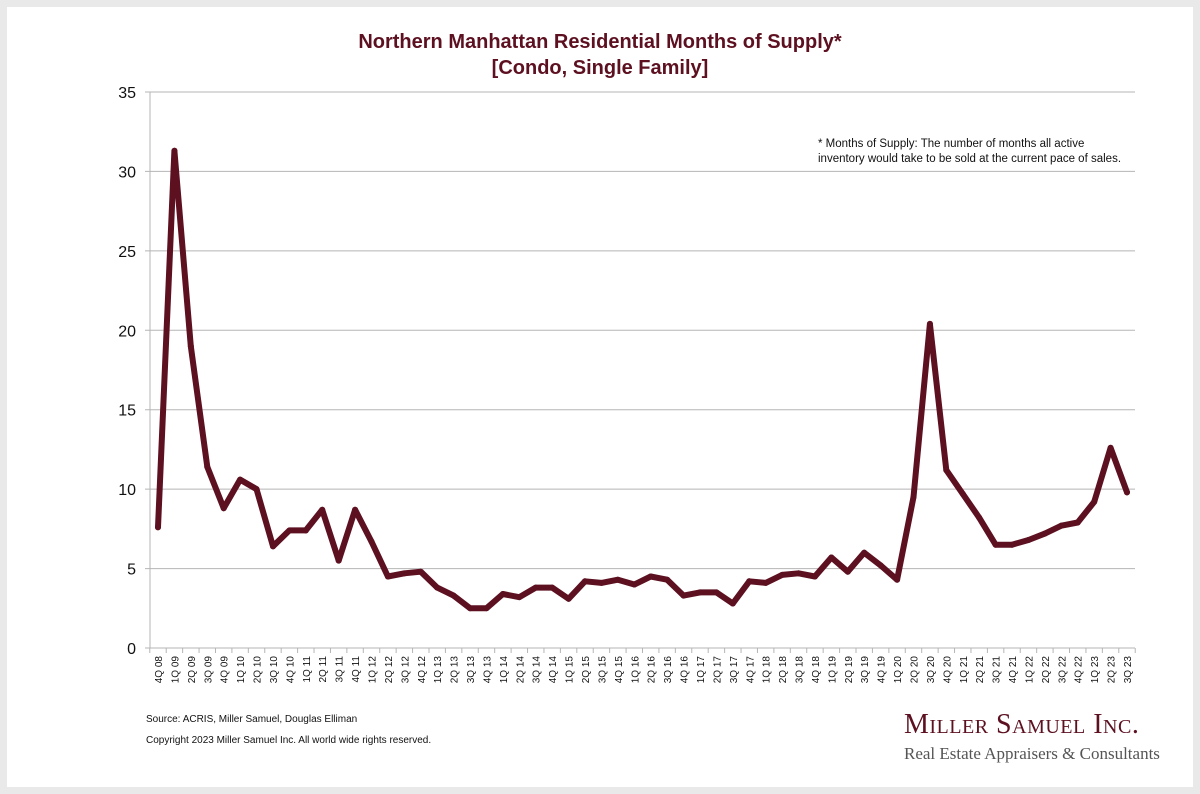 The width and height of the screenshot is (1200, 794). What do you see at coordinates (373, 670) in the screenshot?
I see `x-tick-label: 1Q 12` at bounding box center [373, 670].